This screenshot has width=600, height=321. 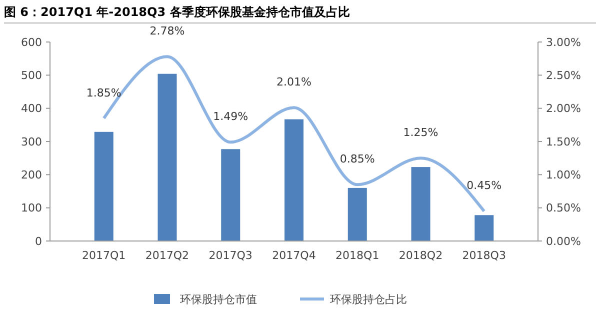 What do you see at coordinates (294, 82) in the screenshot?
I see `data-label: 2.01%` at bounding box center [294, 82].